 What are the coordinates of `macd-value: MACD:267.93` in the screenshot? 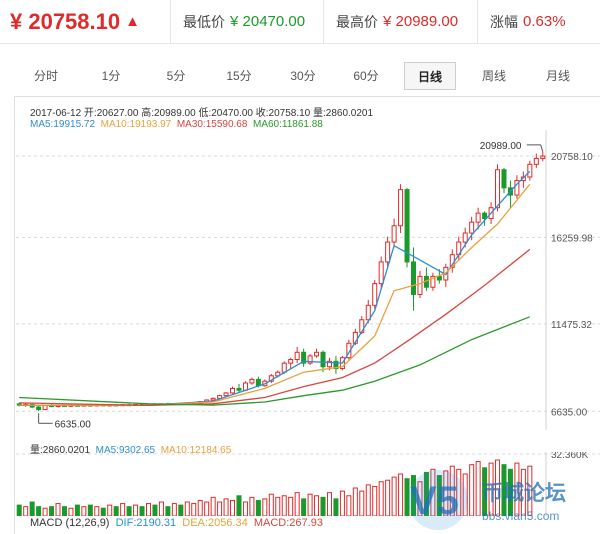 It's located at (288, 523).